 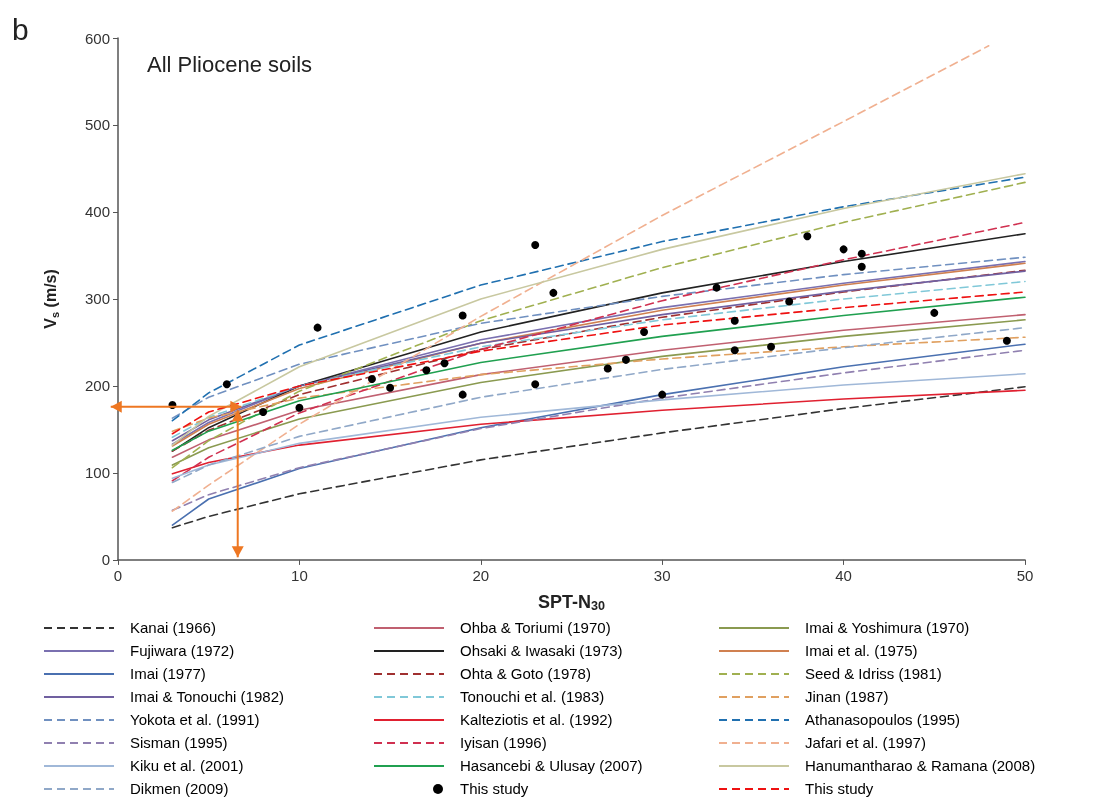 I want to click on legend-label: Athanasopoulos (1995), so click(x=883, y=719).